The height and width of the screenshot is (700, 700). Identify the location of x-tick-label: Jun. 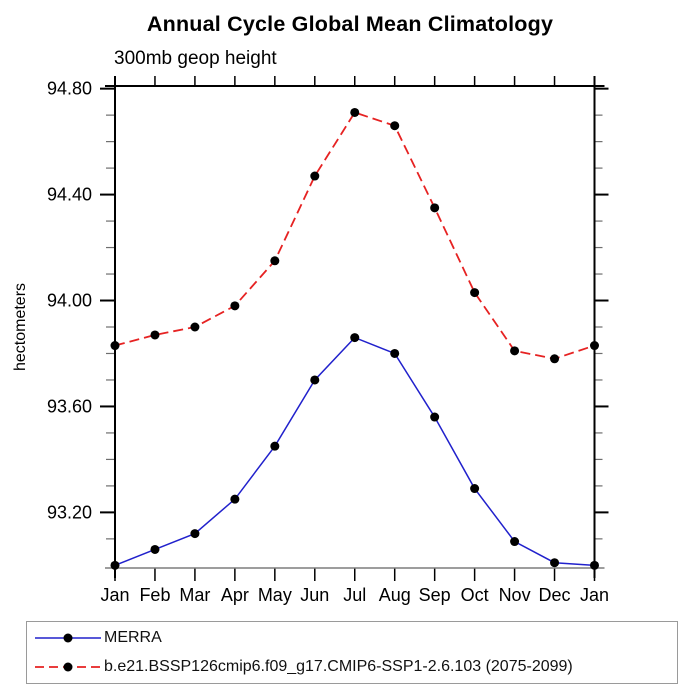
(314, 595).